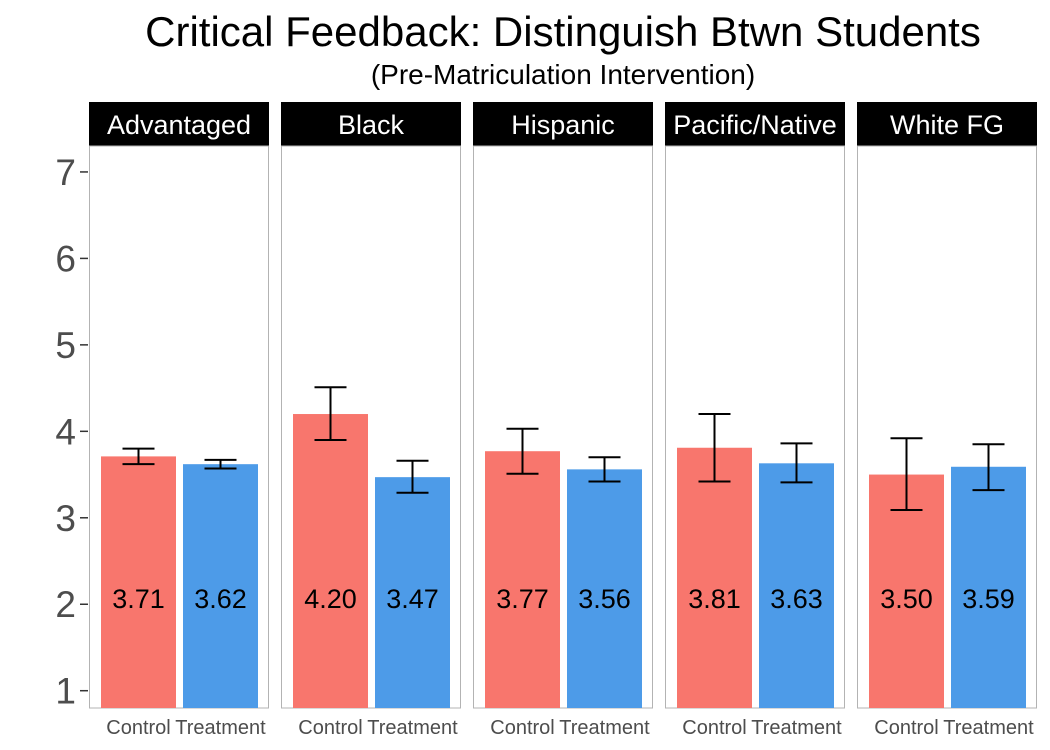 This screenshot has width=1050, height=750. Describe the element at coordinates (65, 345) in the screenshot. I see `y-tick-label: 5` at that location.